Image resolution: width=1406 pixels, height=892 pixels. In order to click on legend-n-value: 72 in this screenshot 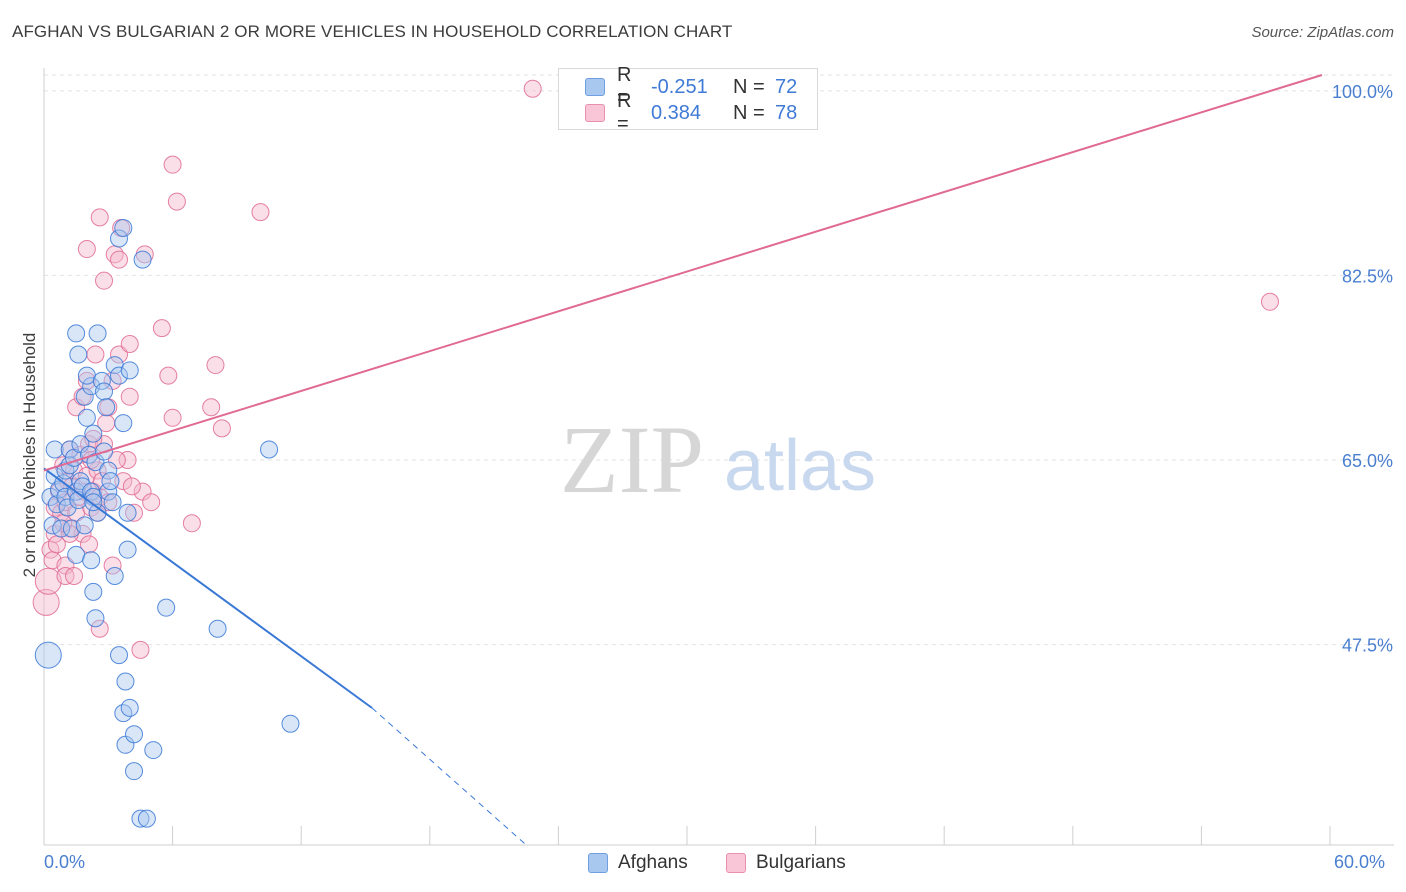, I will do `click(786, 86)`.